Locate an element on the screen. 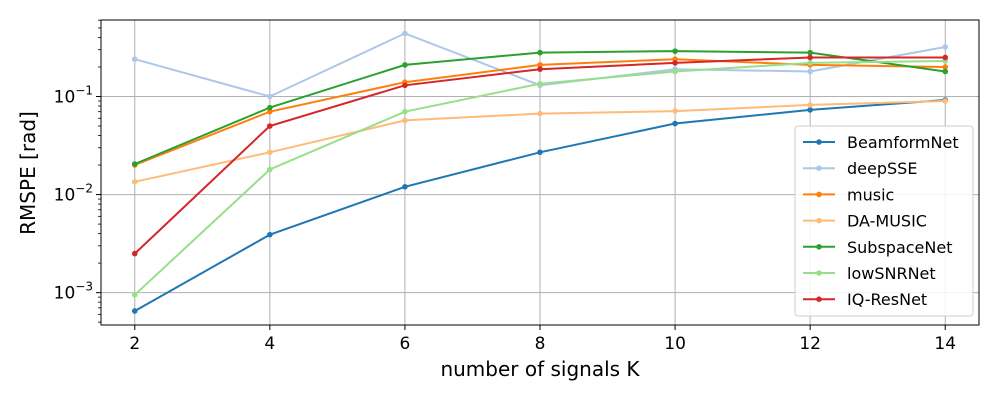 The width and height of the screenshot is (1000, 400). y-tick-label-exponent: −1 is located at coordinates (84, 90).